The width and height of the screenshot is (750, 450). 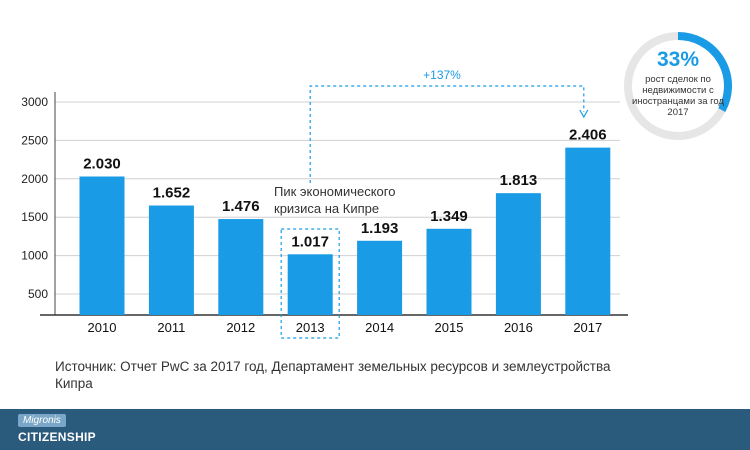 What do you see at coordinates (310, 284) in the screenshot?
I see `bar-2013` at bounding box center [310, 284].